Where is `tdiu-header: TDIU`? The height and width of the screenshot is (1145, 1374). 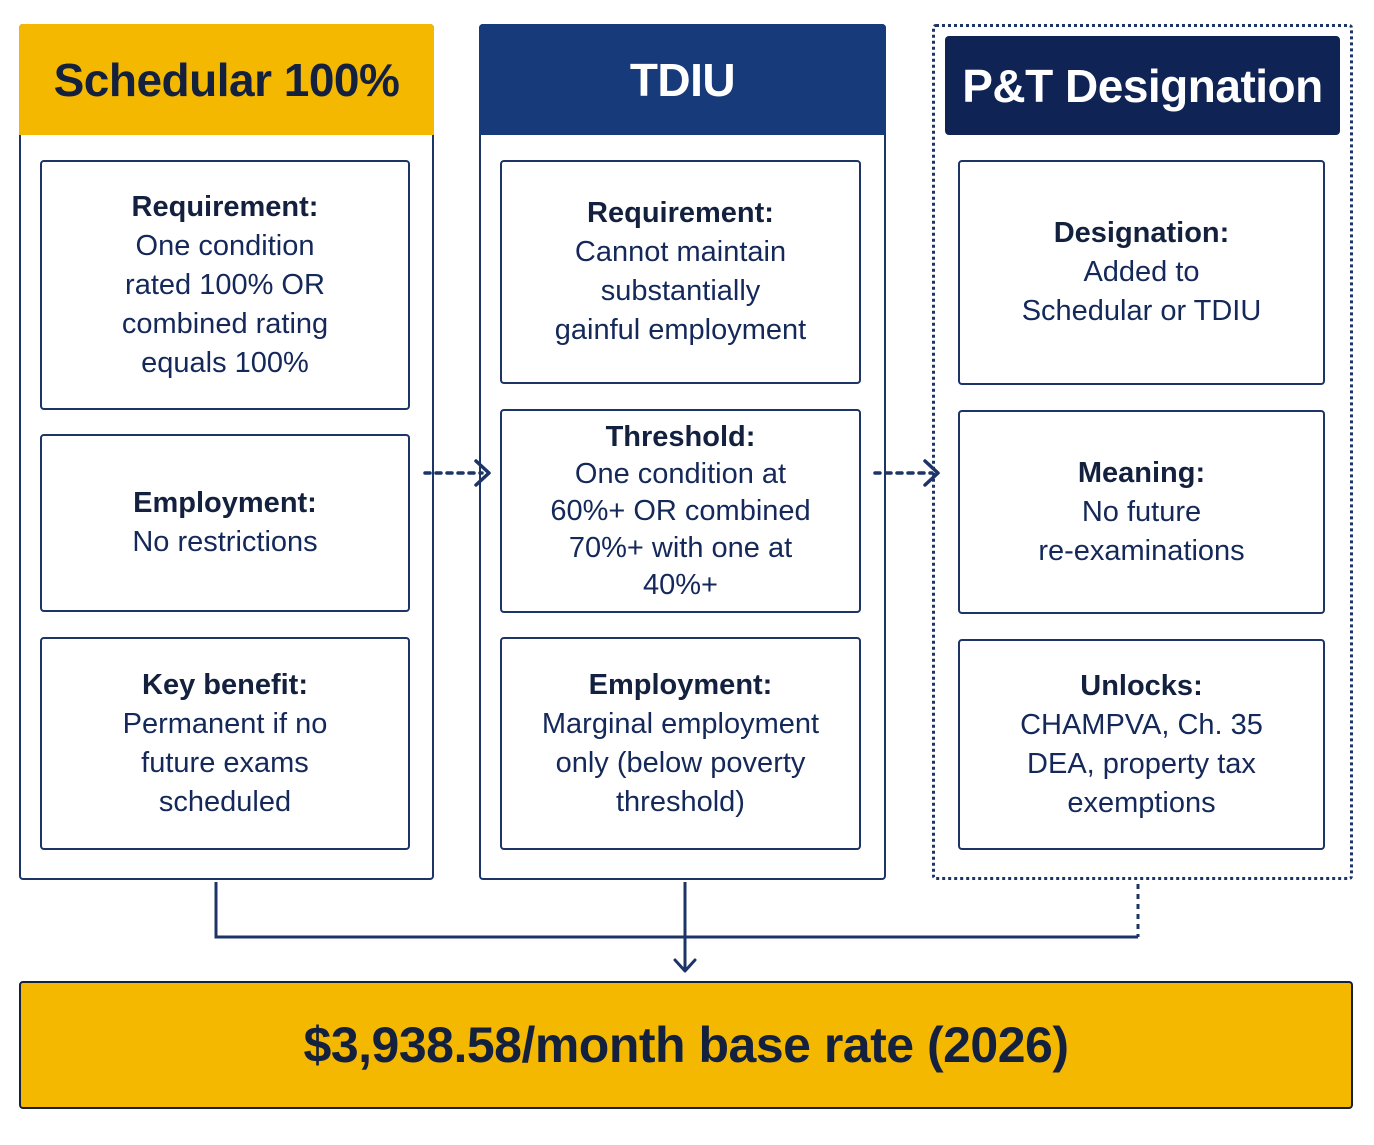
tdiu-header: TDIU is located at coordinates (682, 79).